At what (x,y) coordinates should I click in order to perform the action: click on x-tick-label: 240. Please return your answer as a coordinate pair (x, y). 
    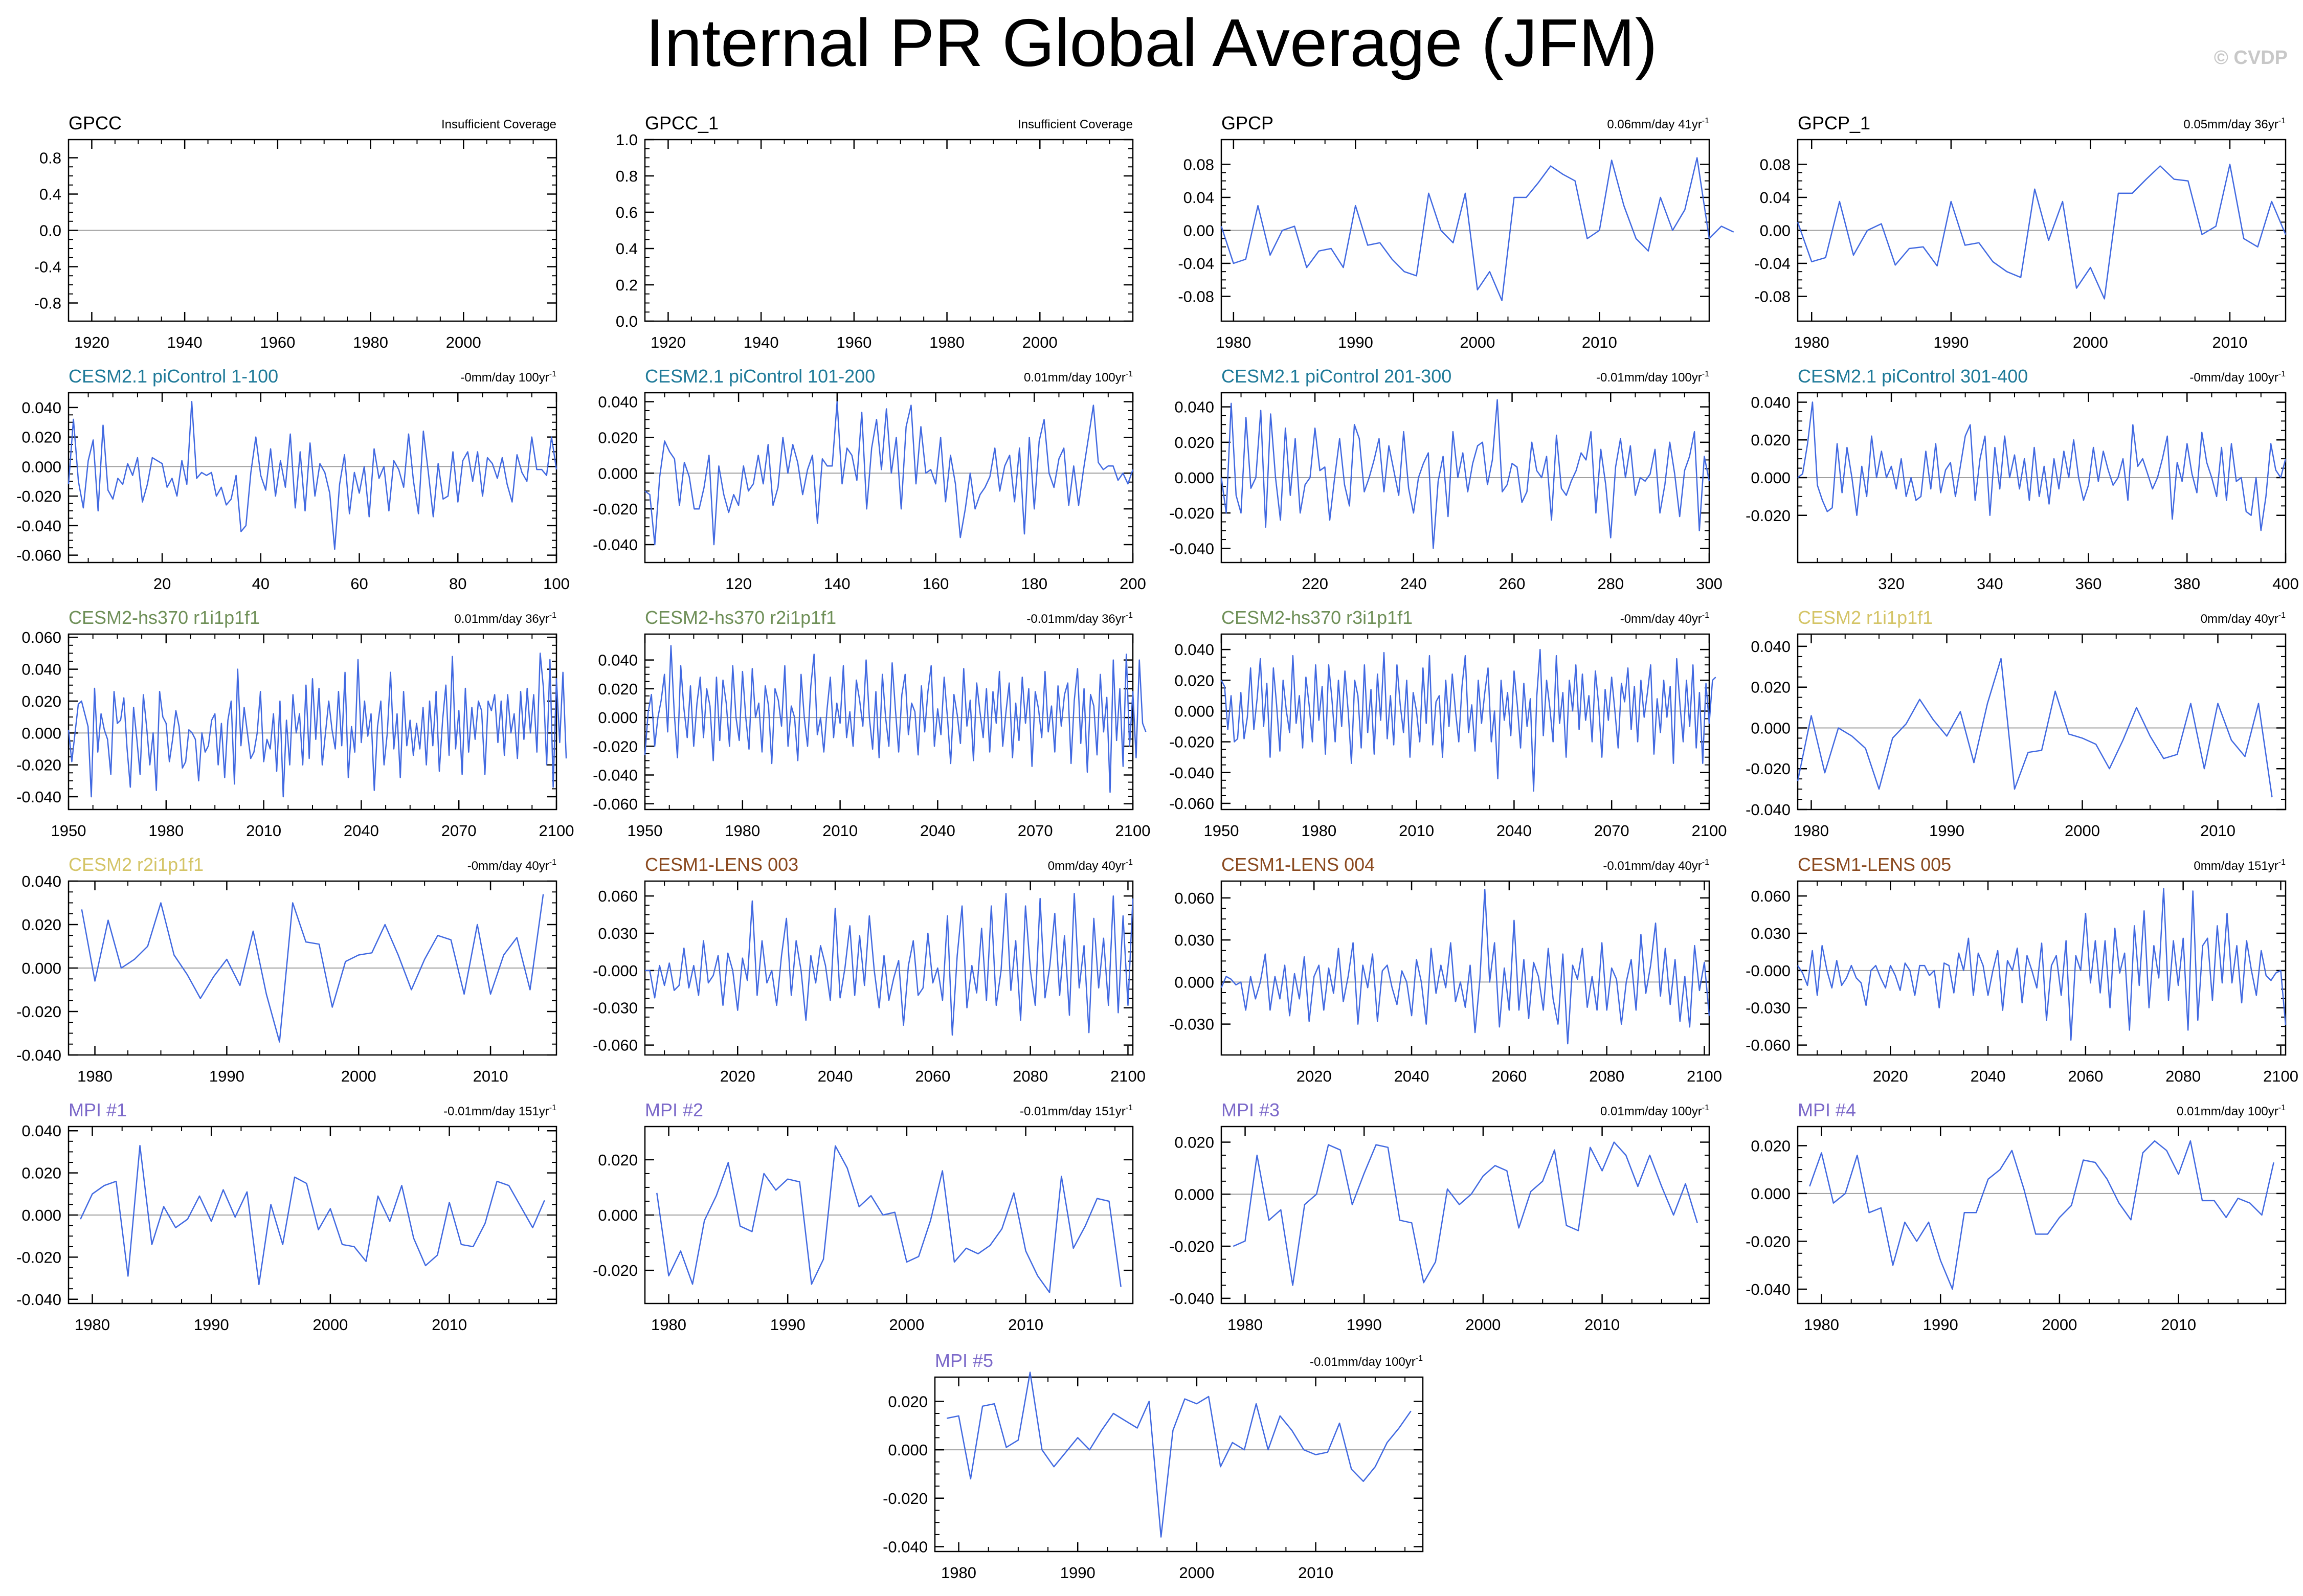
    Looking at the image, I should click on (1413, 584).